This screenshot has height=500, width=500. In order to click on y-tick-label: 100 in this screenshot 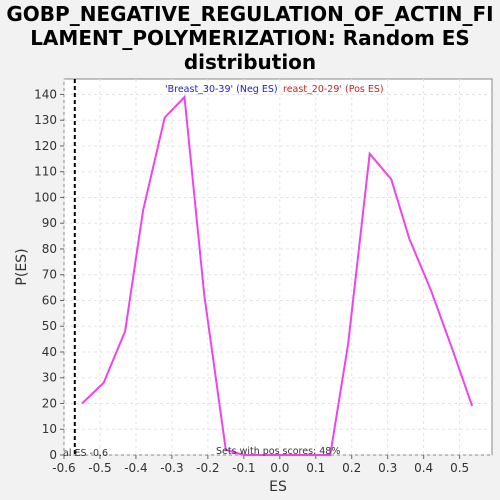, I will do `click(45, 197)`.